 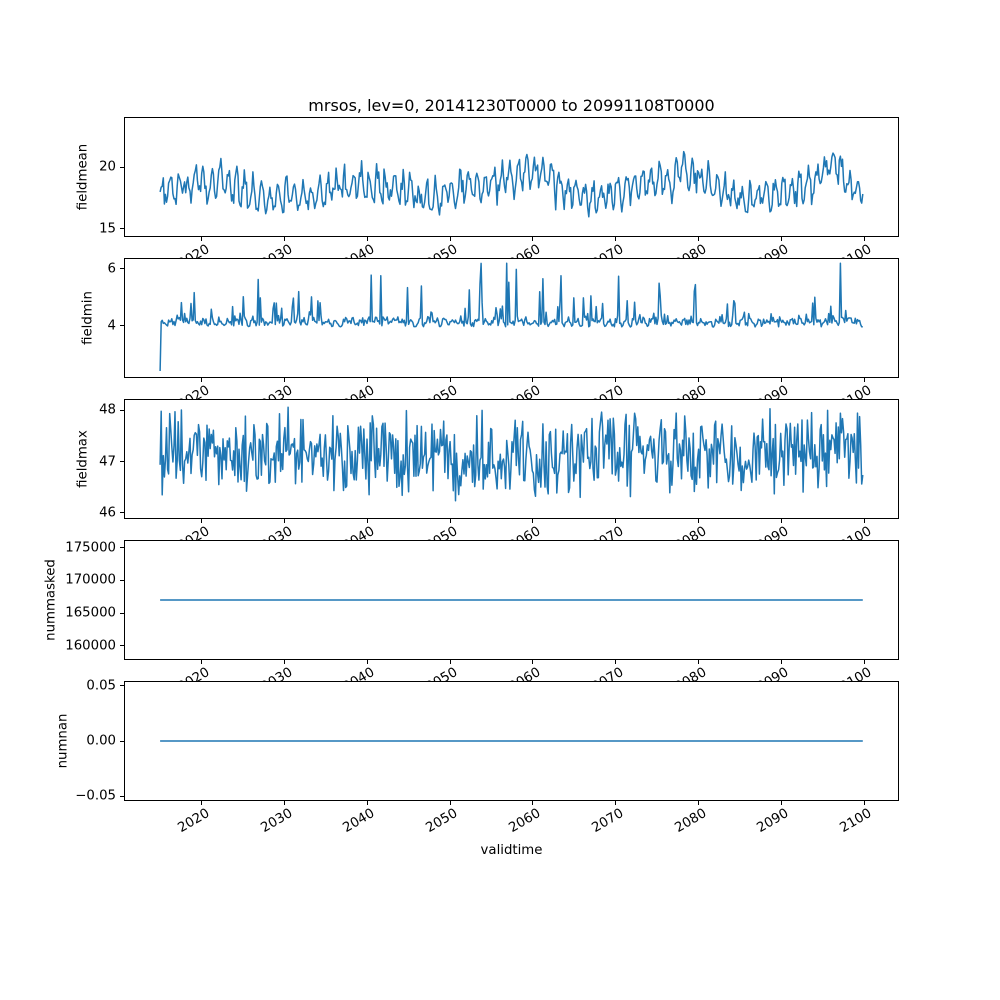 I want to click on fieldmax-series-line, so click(x=511, y=454).